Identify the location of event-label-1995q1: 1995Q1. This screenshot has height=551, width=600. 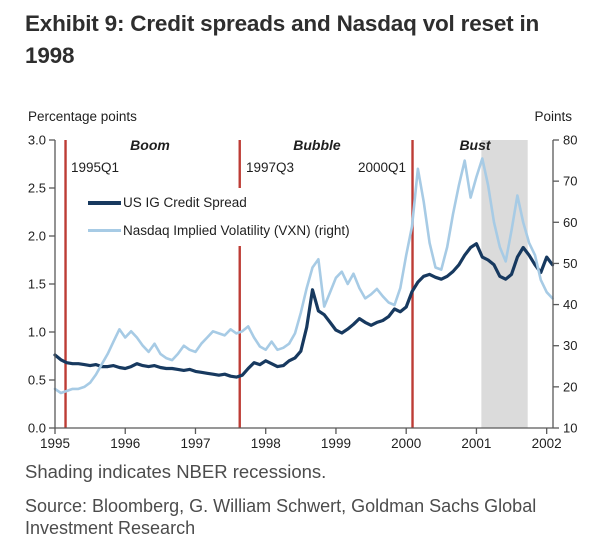
(95, 167).